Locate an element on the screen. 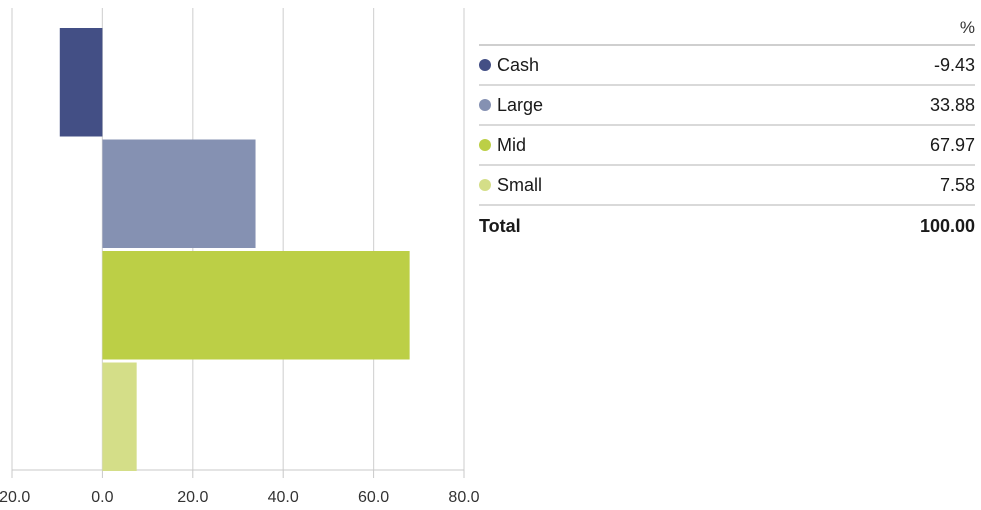  bar-mid is located at coordinates (256, 305).